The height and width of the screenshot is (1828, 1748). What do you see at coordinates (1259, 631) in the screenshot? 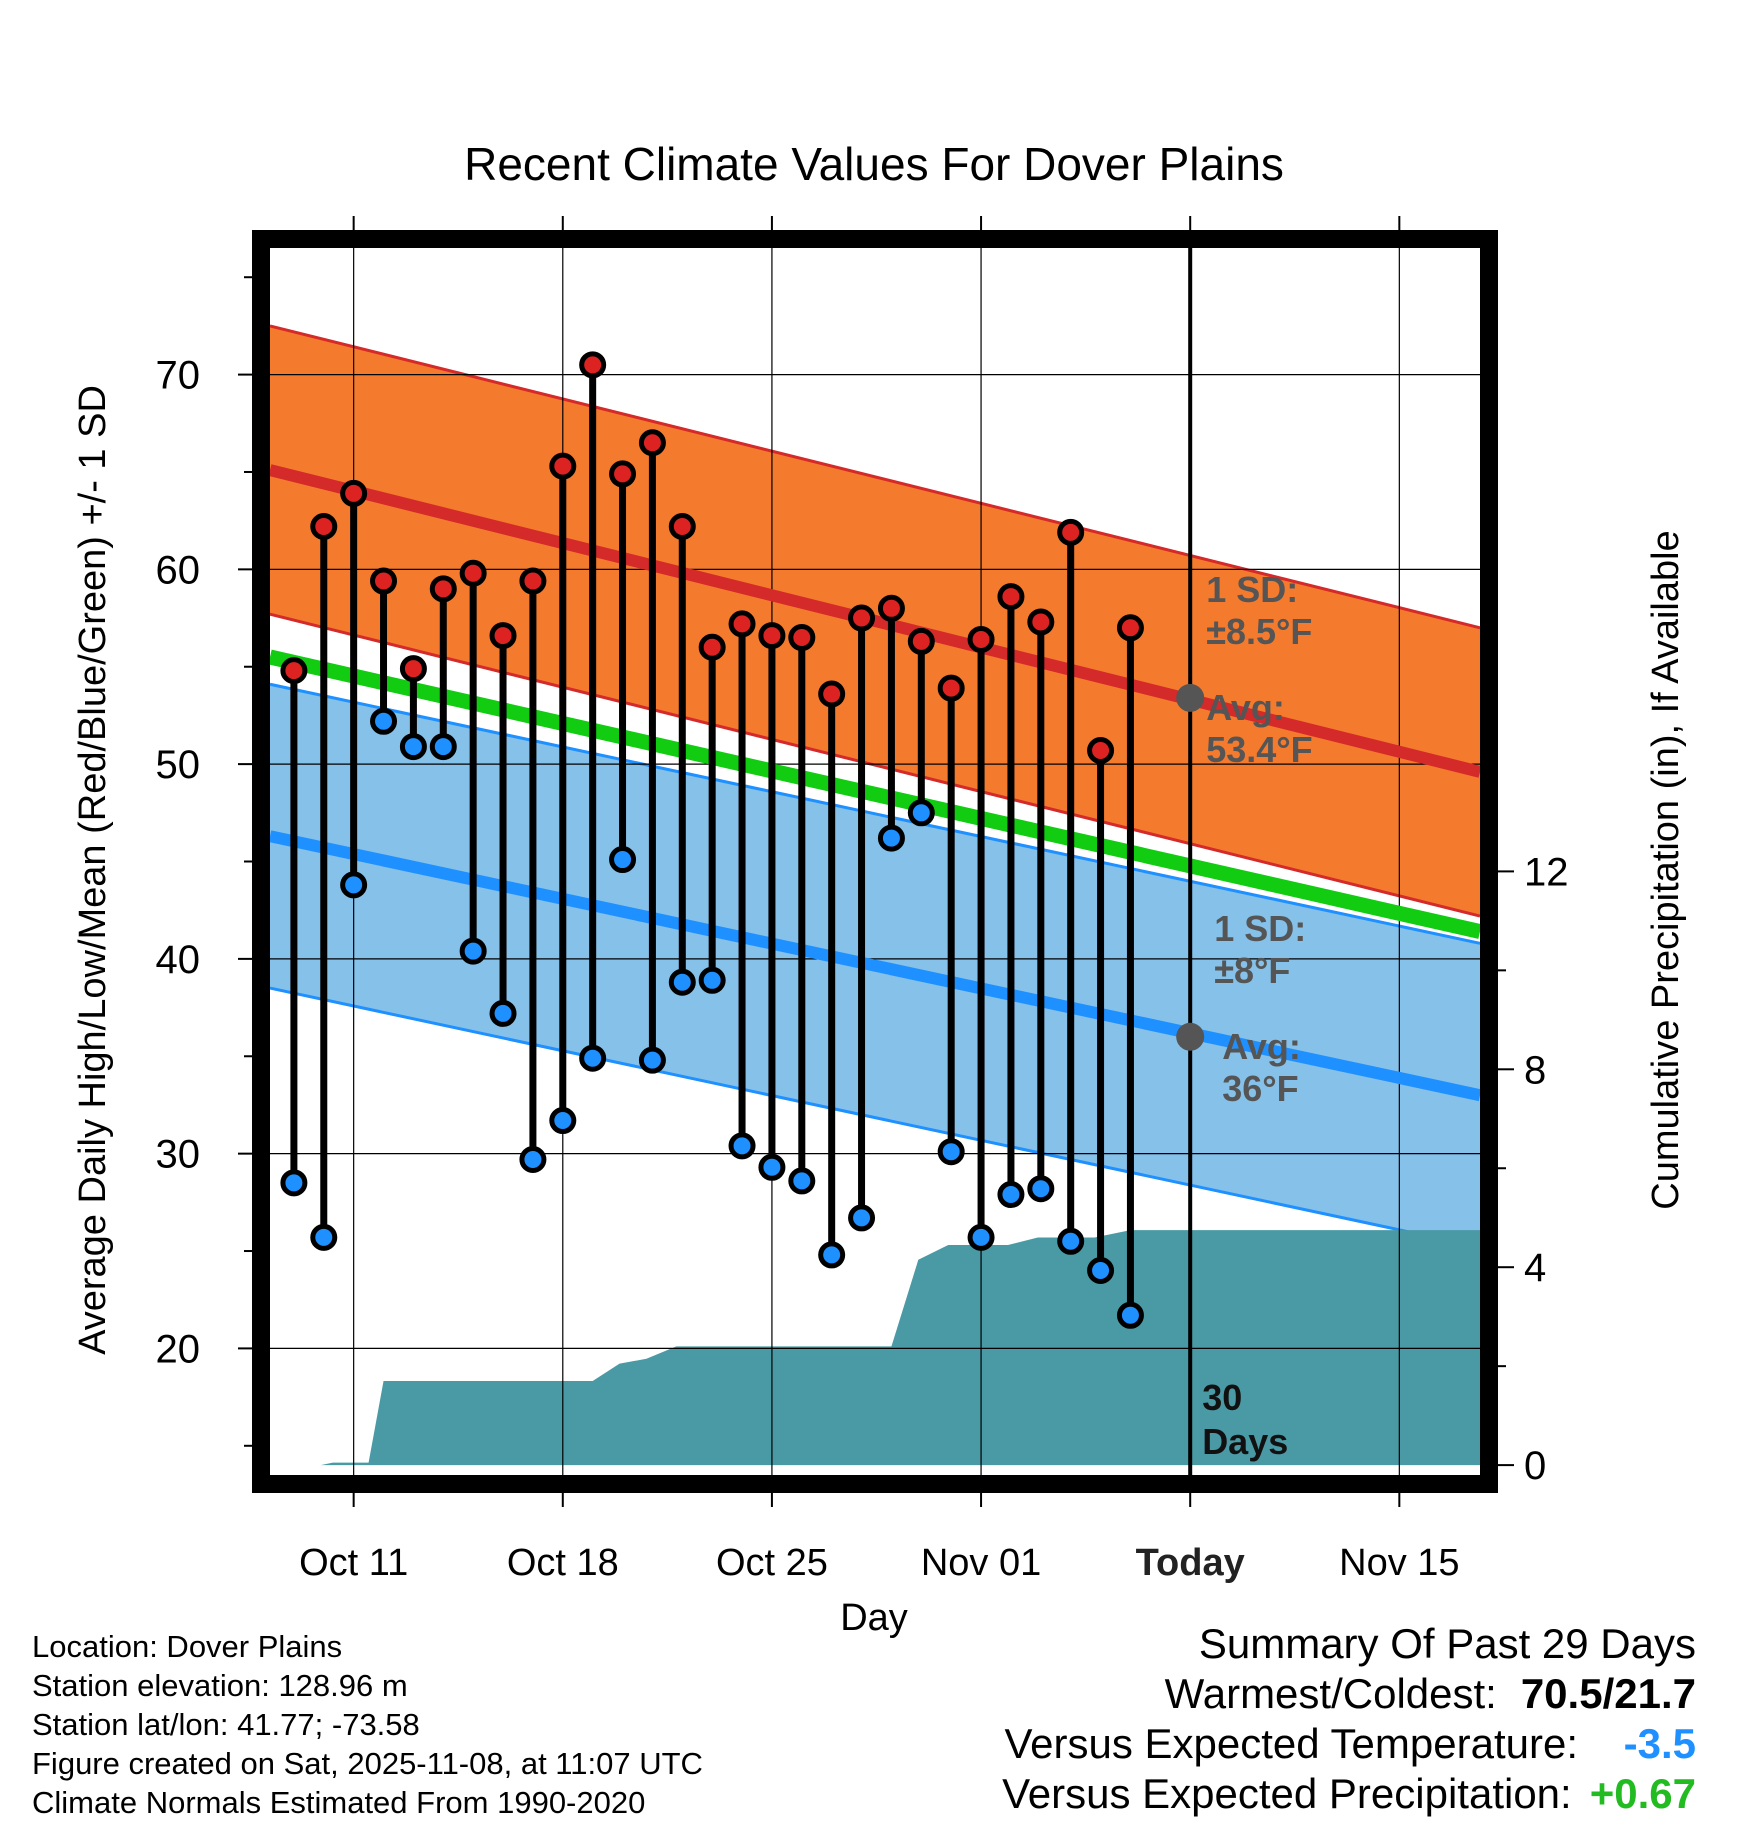
I see `high-sd-annotation: ±8.5°F` at bounding box center [1259, 631].